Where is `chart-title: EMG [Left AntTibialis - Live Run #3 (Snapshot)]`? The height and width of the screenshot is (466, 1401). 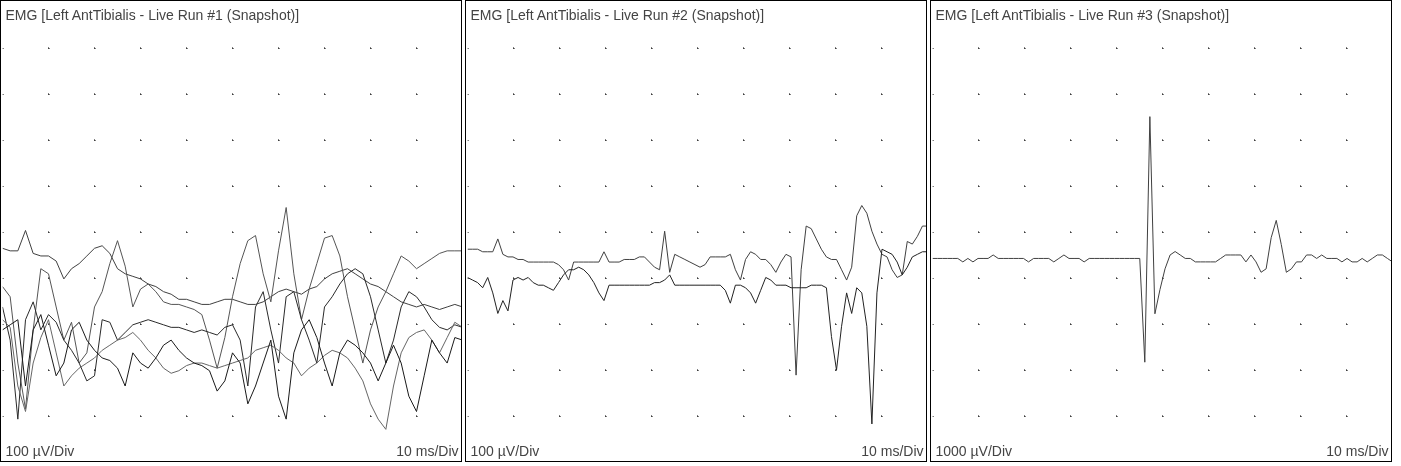
chart-title: EMG [Left AntTibialis - Live Run #3 (Snapshot)] is located at coordinates (1082, 14).